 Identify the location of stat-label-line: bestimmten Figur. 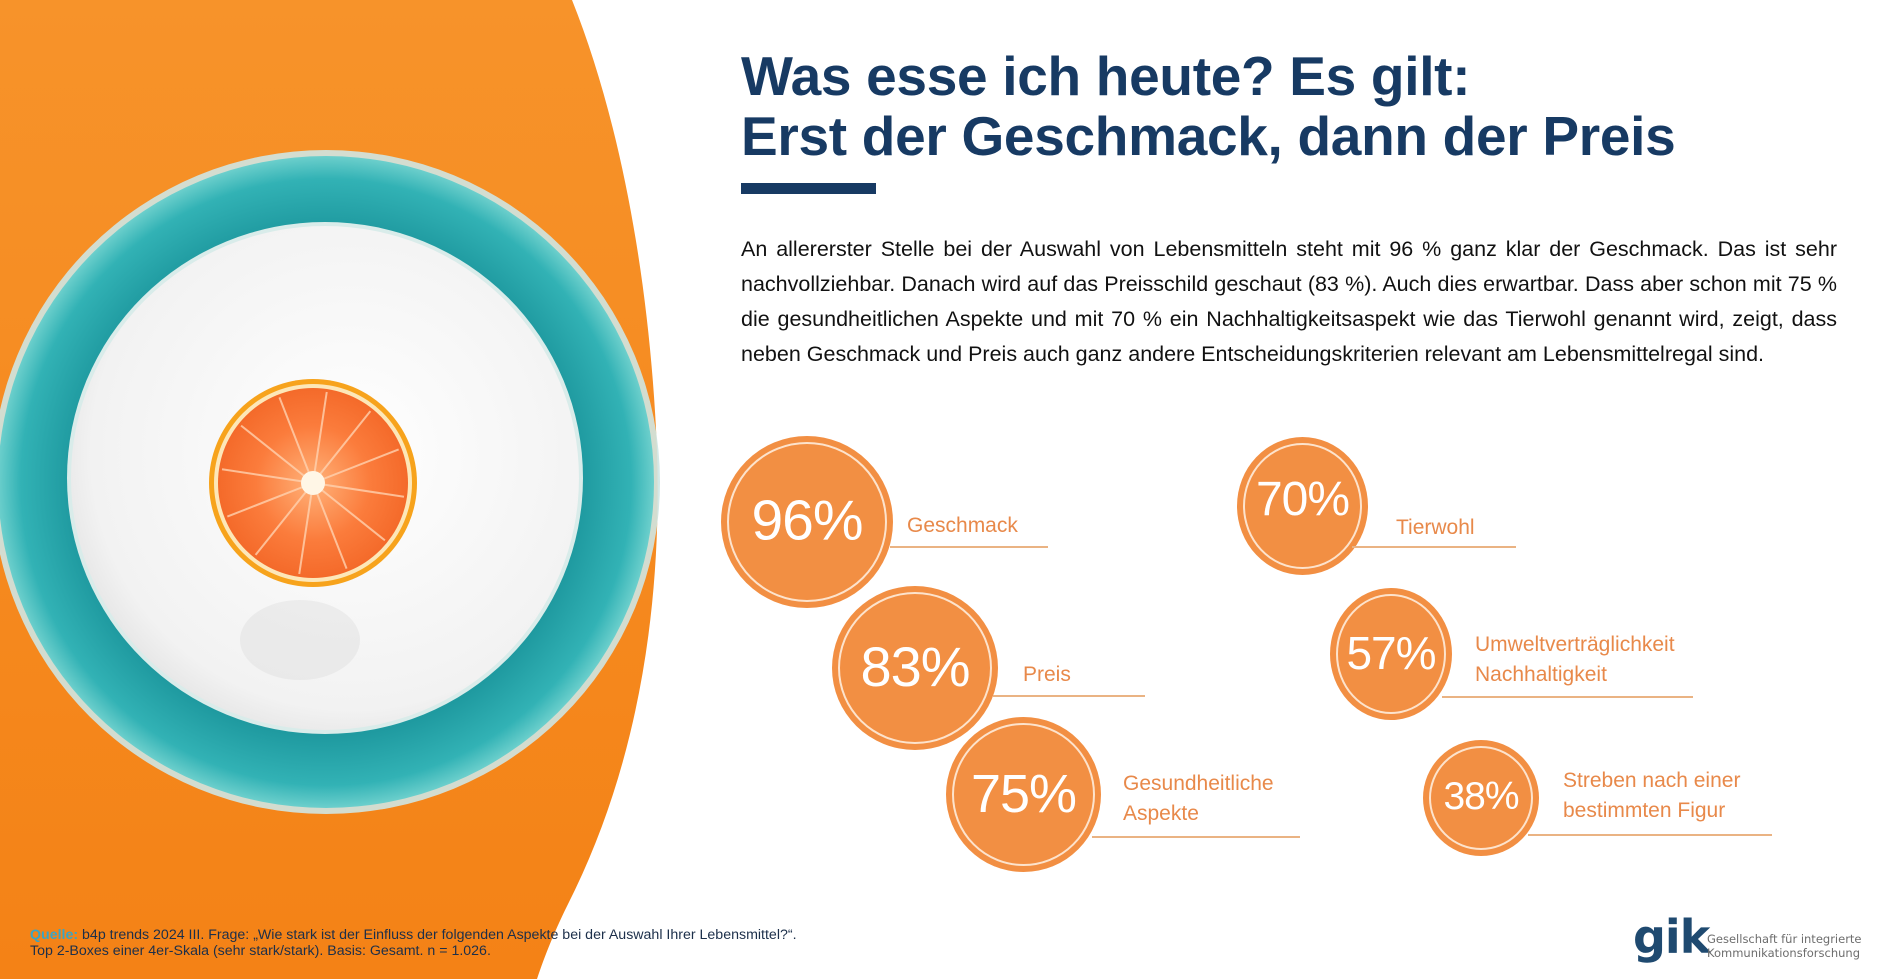
(1644, 810).